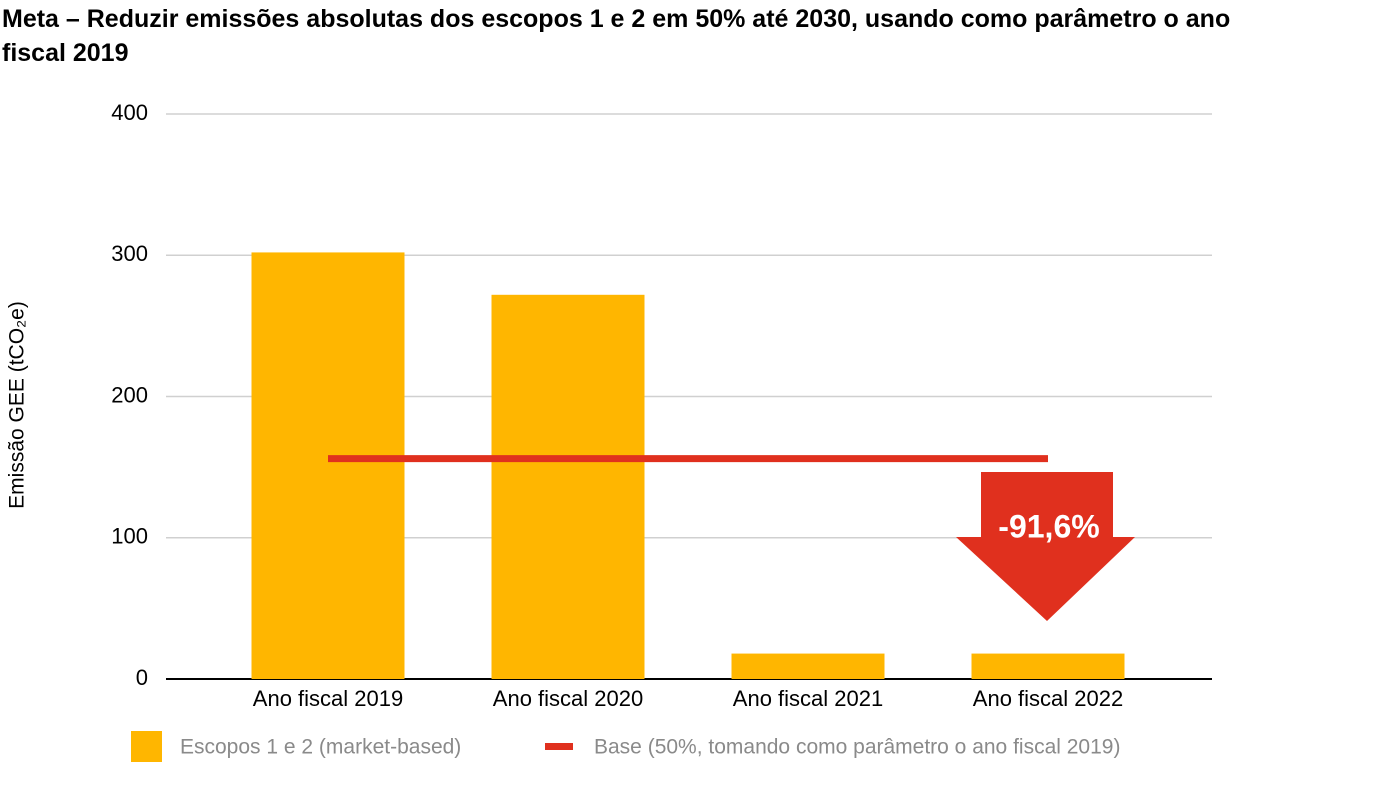 The height and width of the screenshot is (786, 1396). I want to click on y-tick-label: 200, so click(129, 394).